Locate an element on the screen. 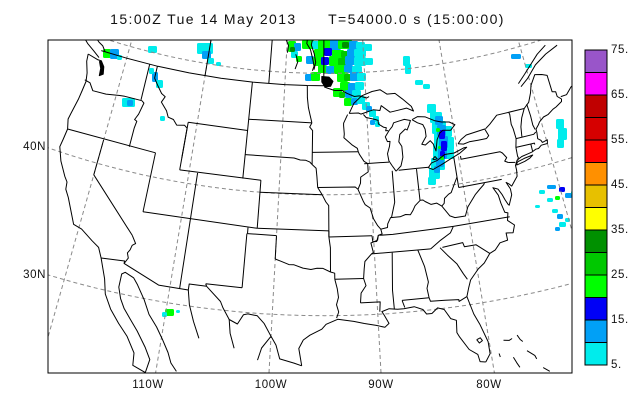  colorbar is located at coordinates (596, 207).